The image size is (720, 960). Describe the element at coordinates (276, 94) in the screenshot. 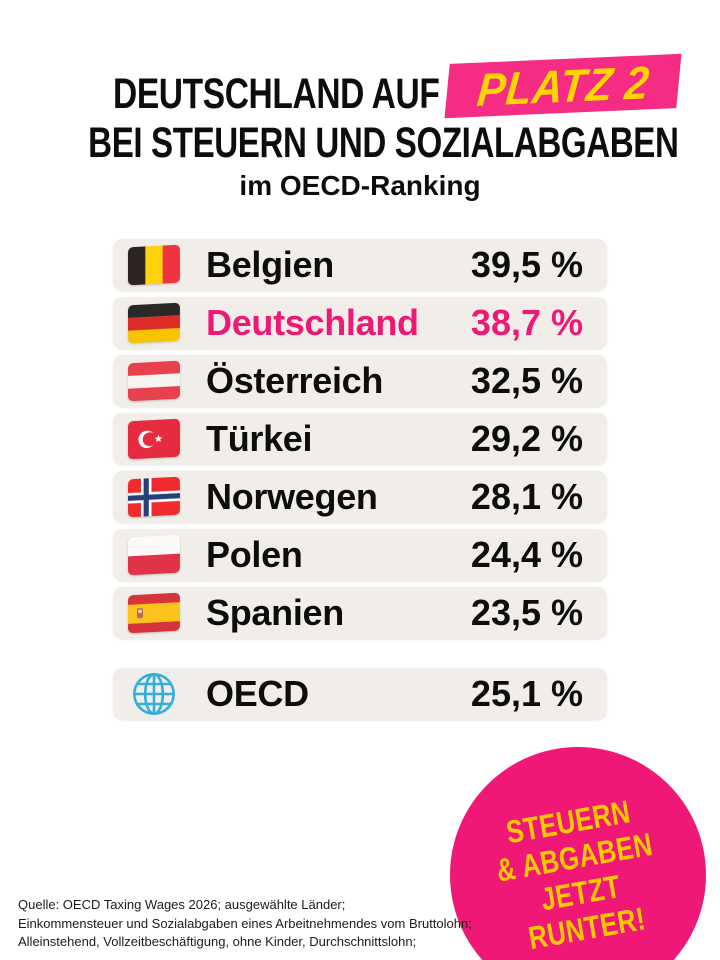

I see `title-line1: DEUTSCHLAND AUF` at that location.